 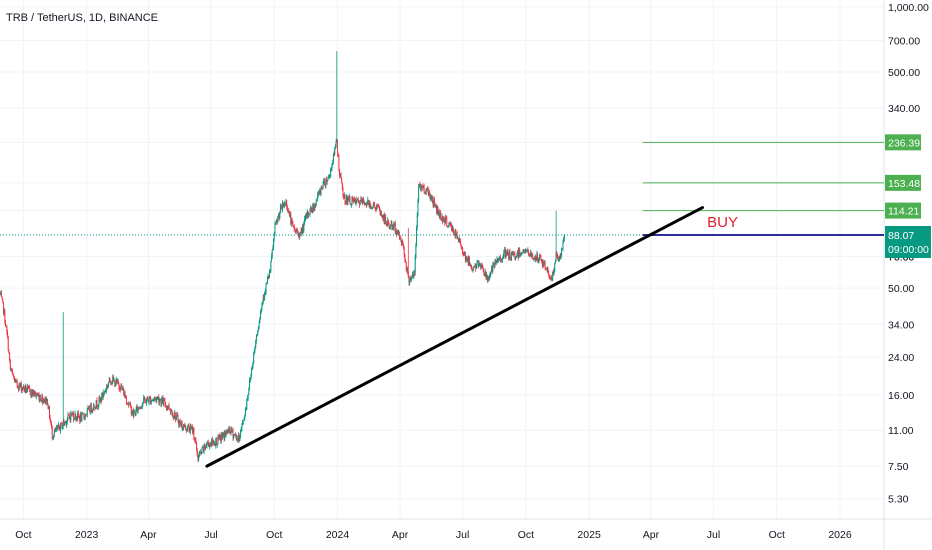 What do you see at coordinates (901, 396) in the screenshot?
I see `price-axis-tick-label: 16.00` at bounding box center [901, 396].